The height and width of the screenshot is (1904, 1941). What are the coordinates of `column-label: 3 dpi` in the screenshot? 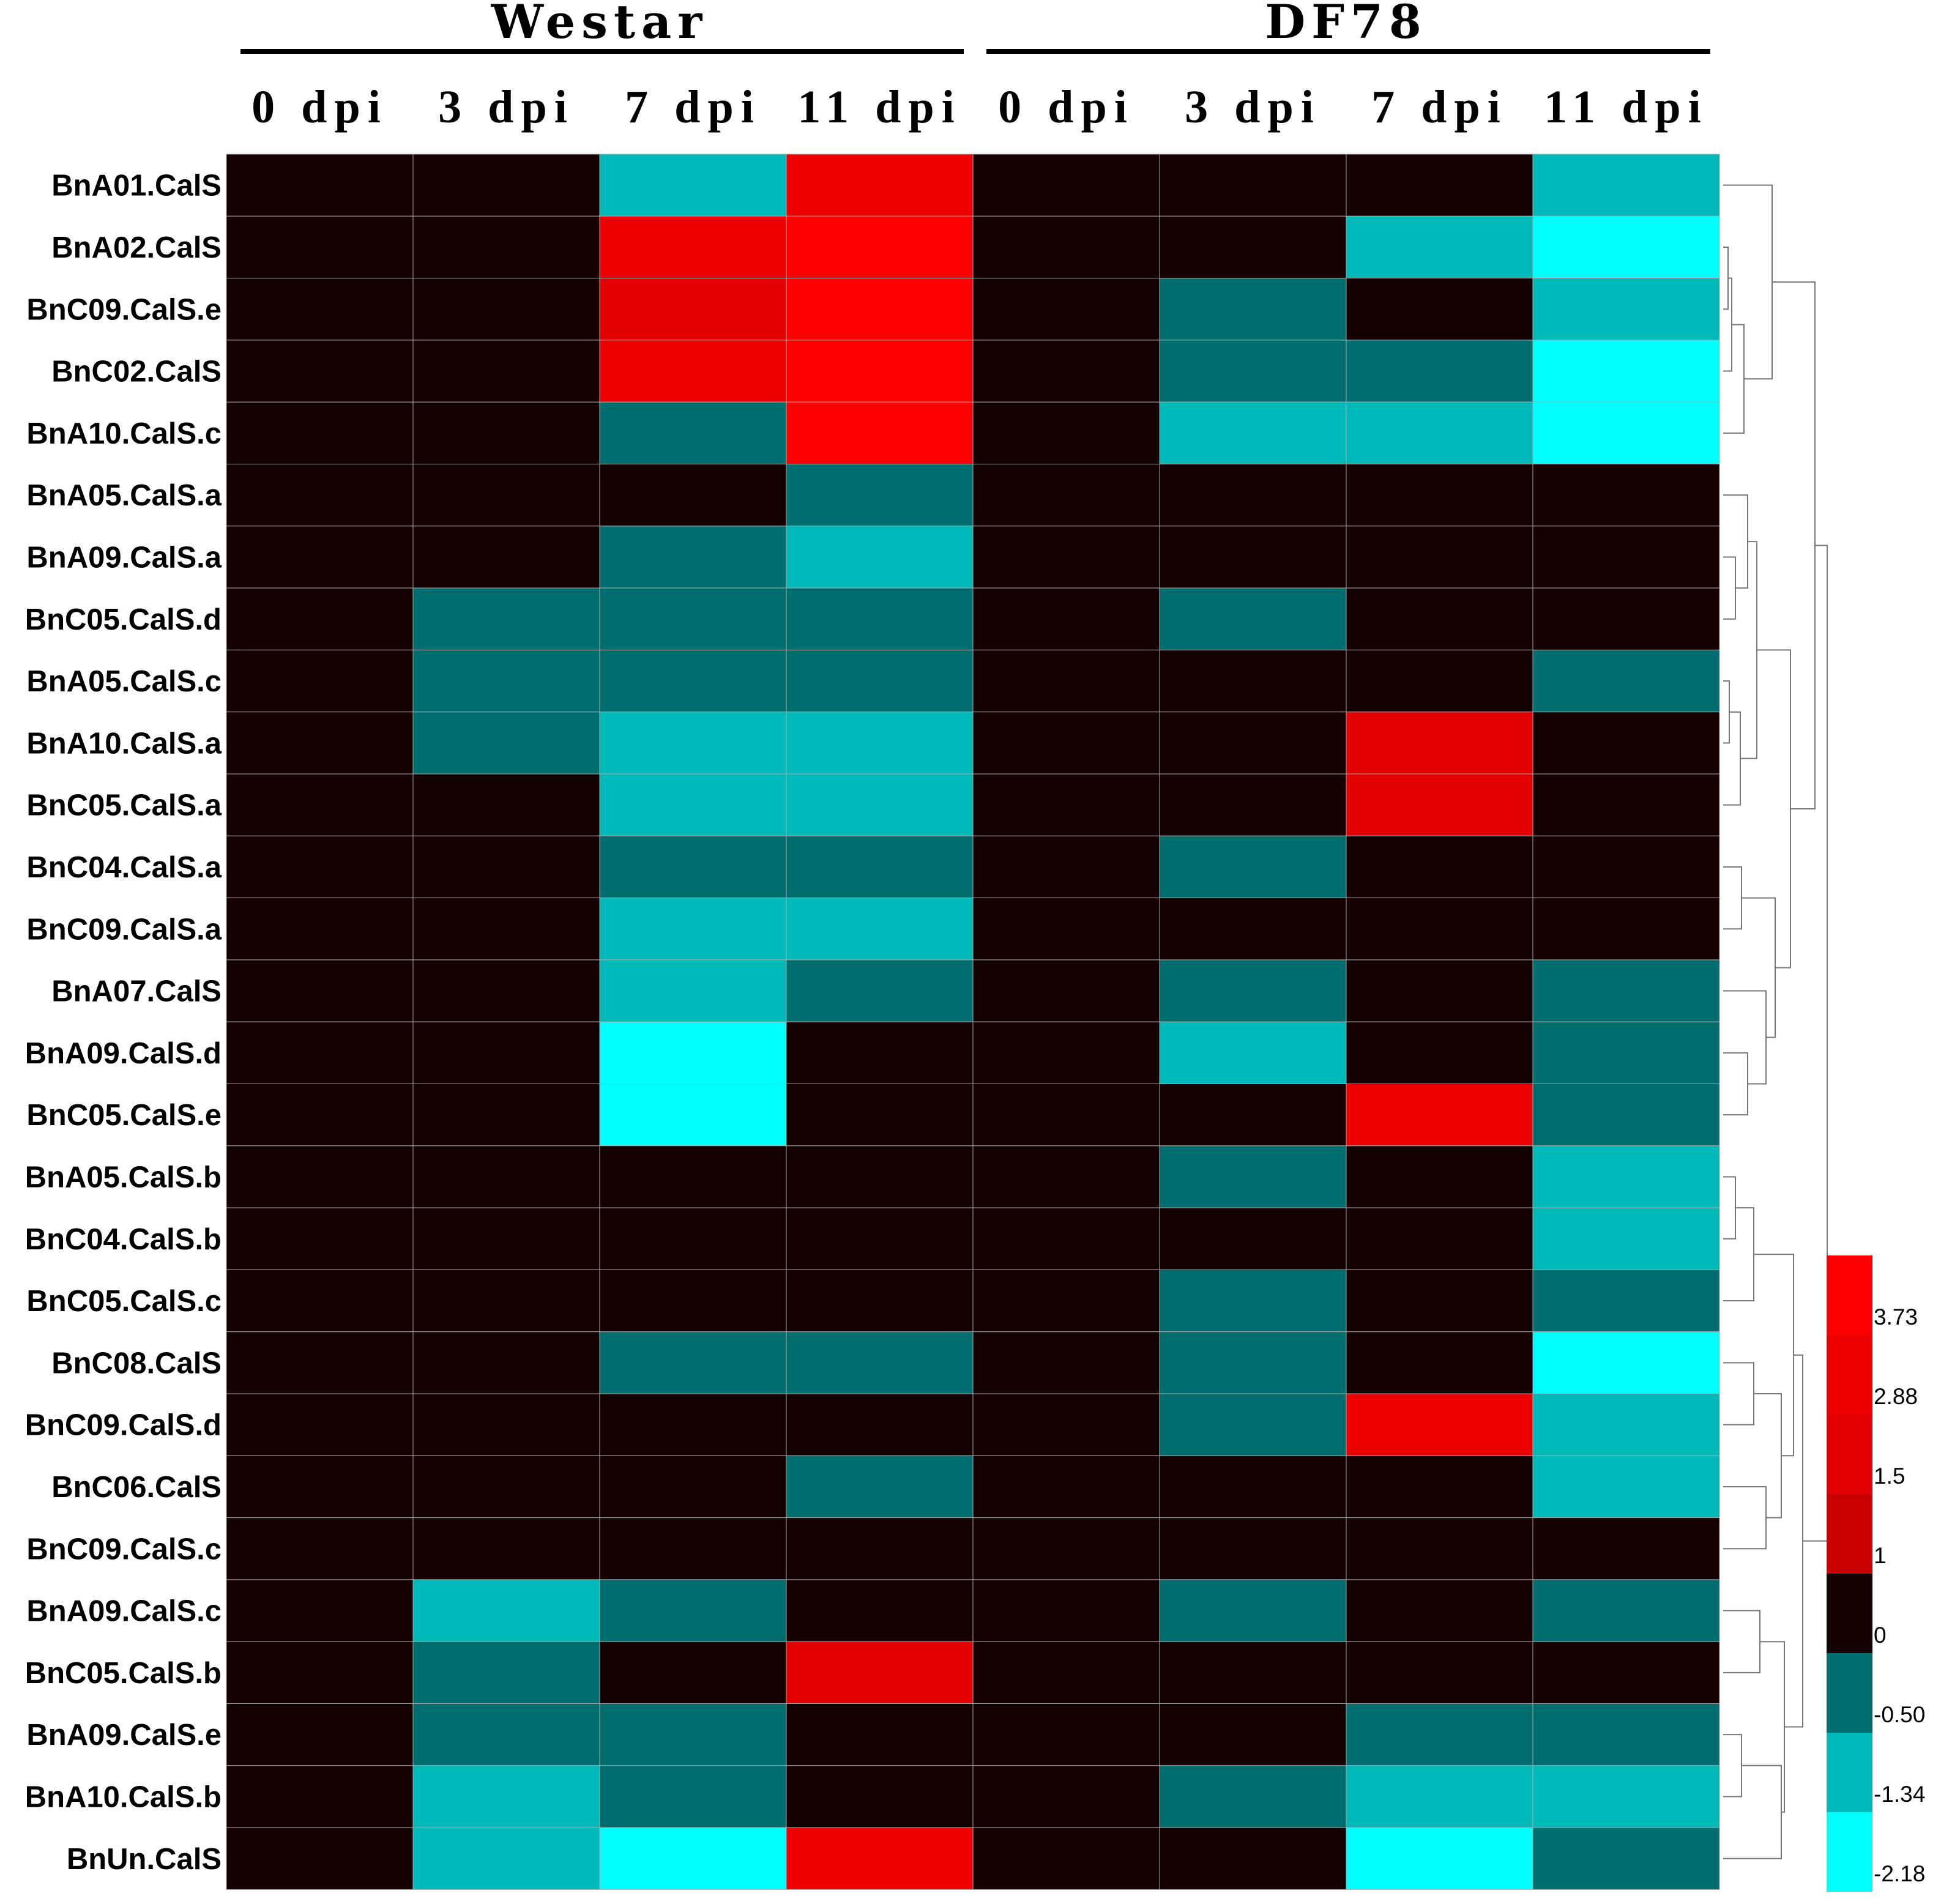 It's located at (506, 107).